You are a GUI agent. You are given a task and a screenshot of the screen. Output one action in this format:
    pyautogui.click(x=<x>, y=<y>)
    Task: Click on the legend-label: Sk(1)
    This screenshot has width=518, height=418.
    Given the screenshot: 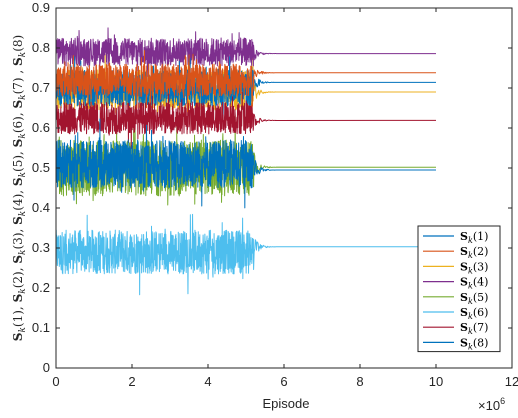 What is the action you would take?
    pyautogui.click(x=474, y=237)
    